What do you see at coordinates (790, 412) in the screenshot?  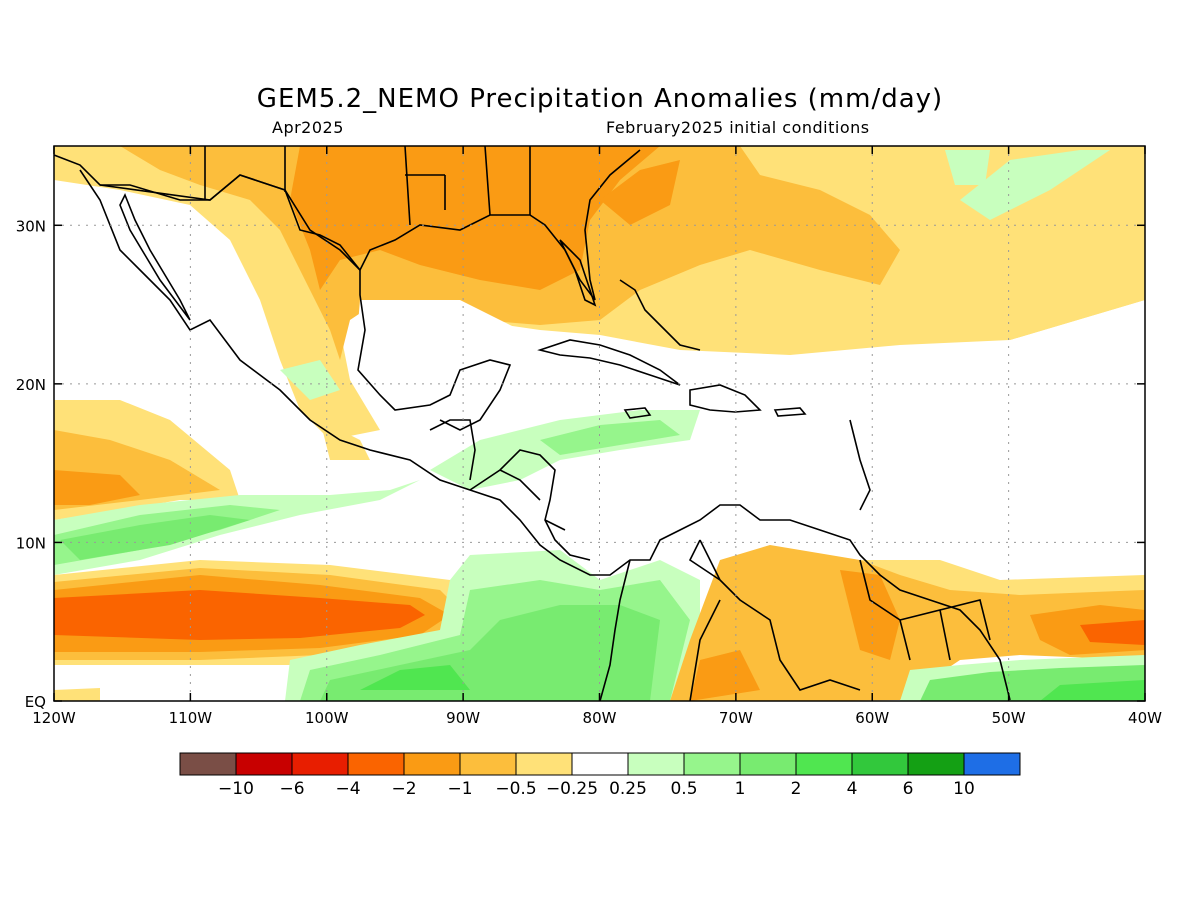 I see `coastline-puerto-rico` at bounding box center [790, 412].